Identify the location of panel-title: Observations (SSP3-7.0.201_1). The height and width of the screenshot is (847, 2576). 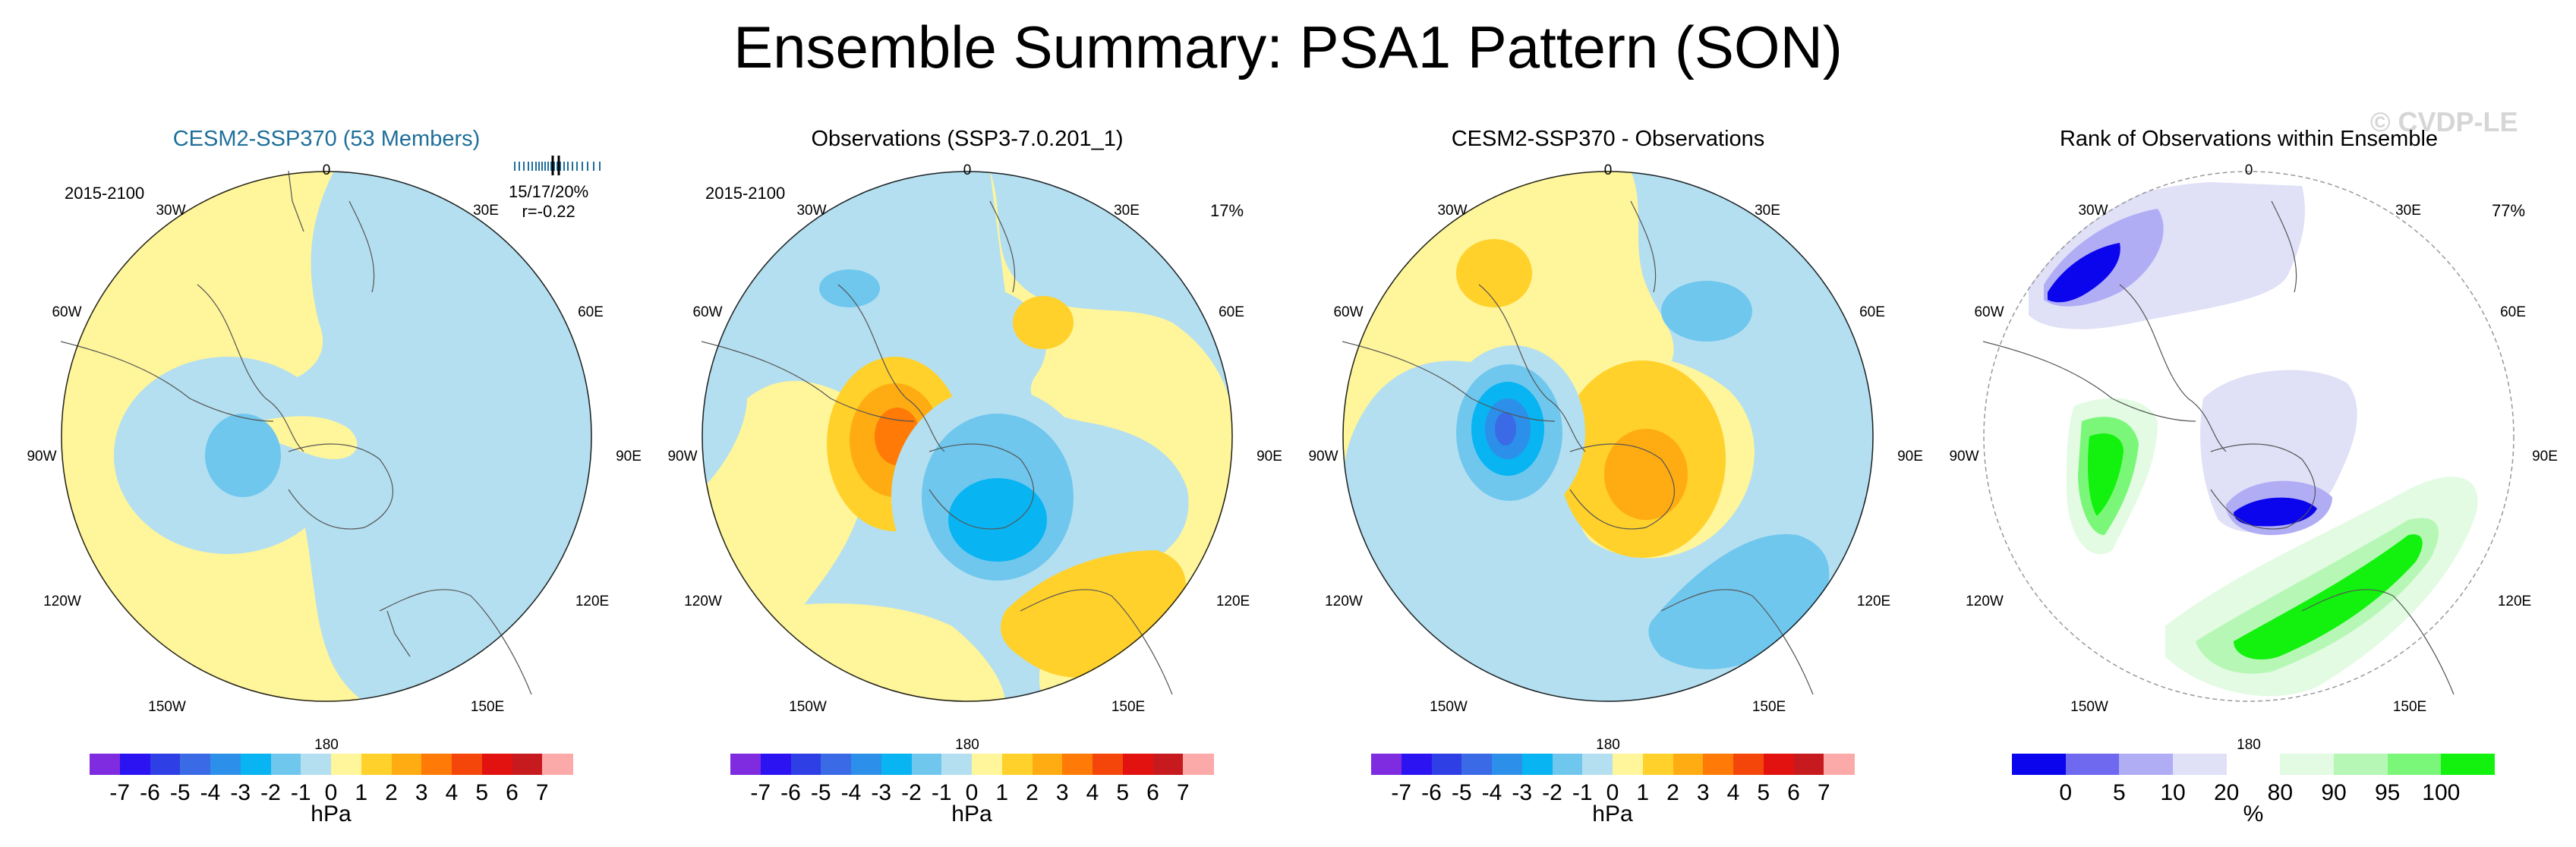
(967, 139).